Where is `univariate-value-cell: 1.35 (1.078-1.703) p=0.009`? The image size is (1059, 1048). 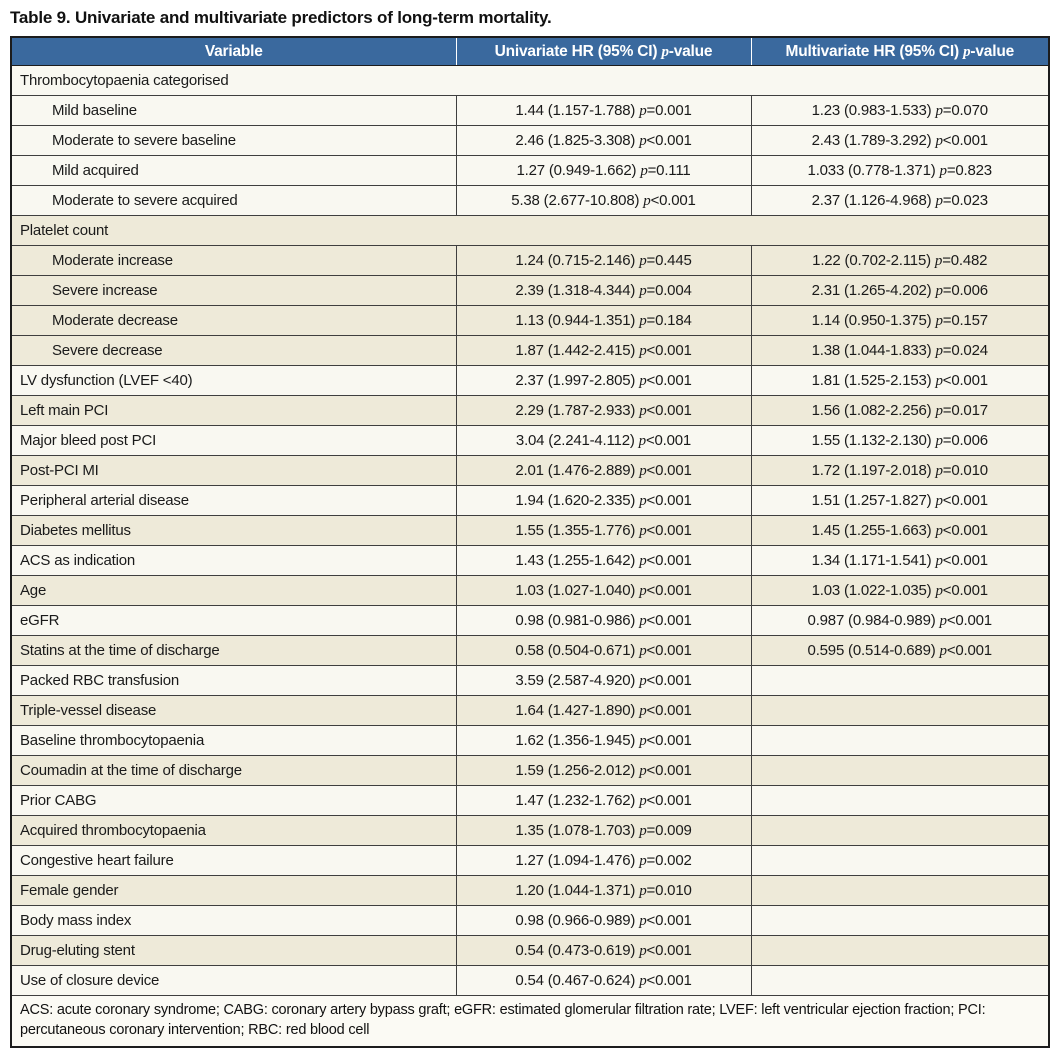 univariate-value-cell: 1.35 (1.078-1.703) p=0.009 is located at coordinates (603, 830).